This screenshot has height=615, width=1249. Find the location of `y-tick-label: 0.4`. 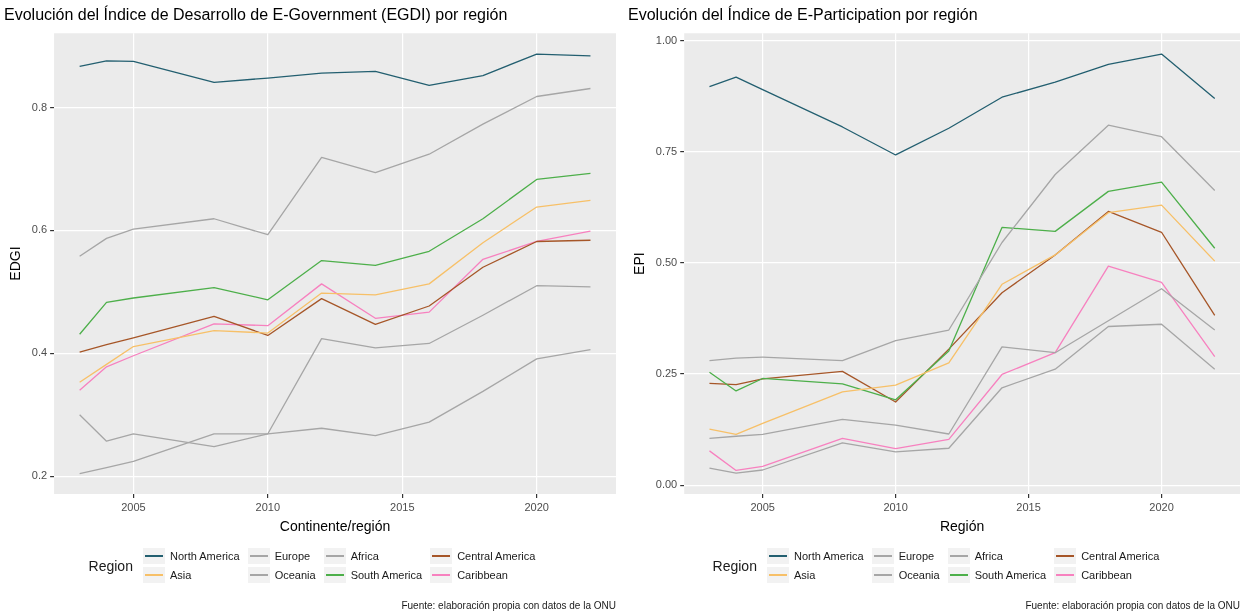

y-tick-label: 0.4 is located at coordinates (39, 352).